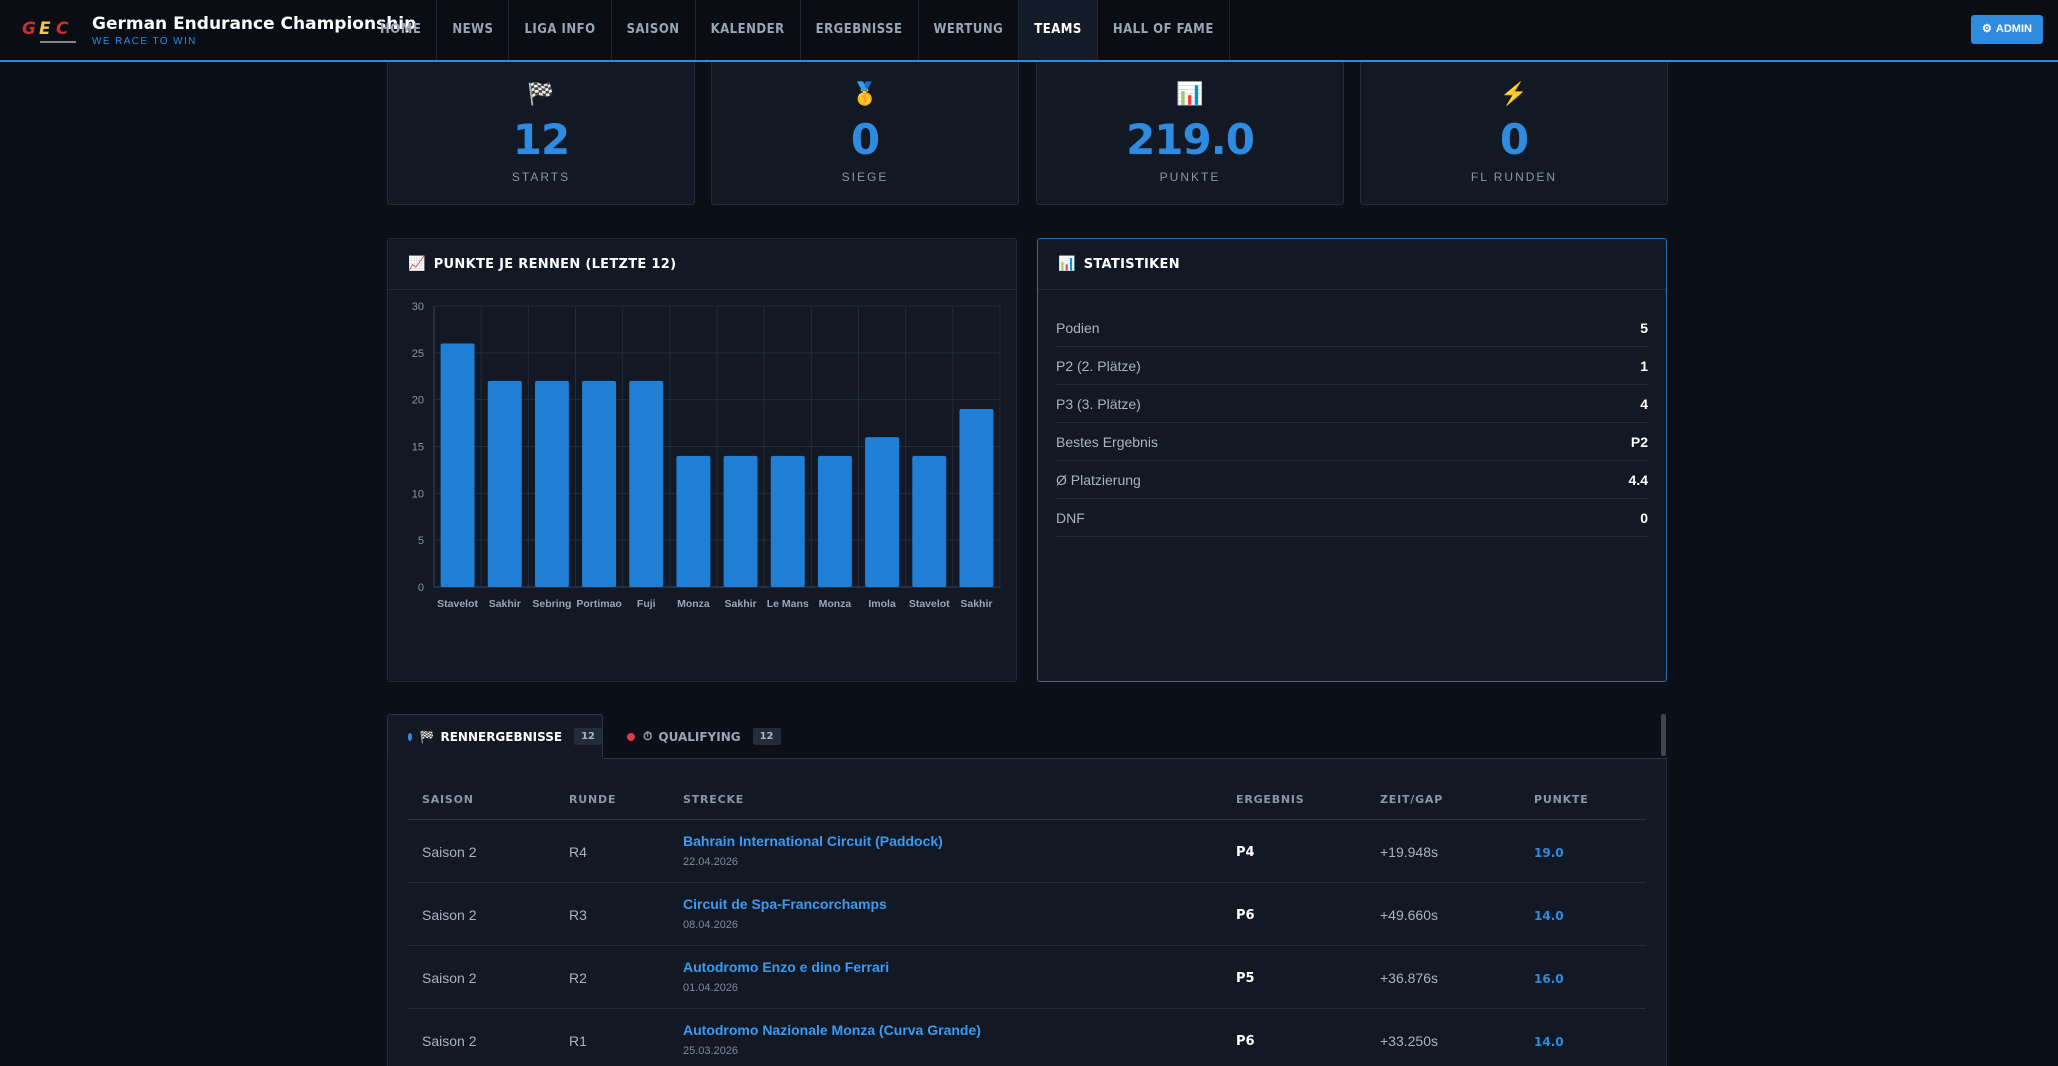 This screenshot has height=1066, width=2058. Describe the element at coordinates (1352, 518) in the screenshot. I see `statistic-row: DNF 0` at that location.